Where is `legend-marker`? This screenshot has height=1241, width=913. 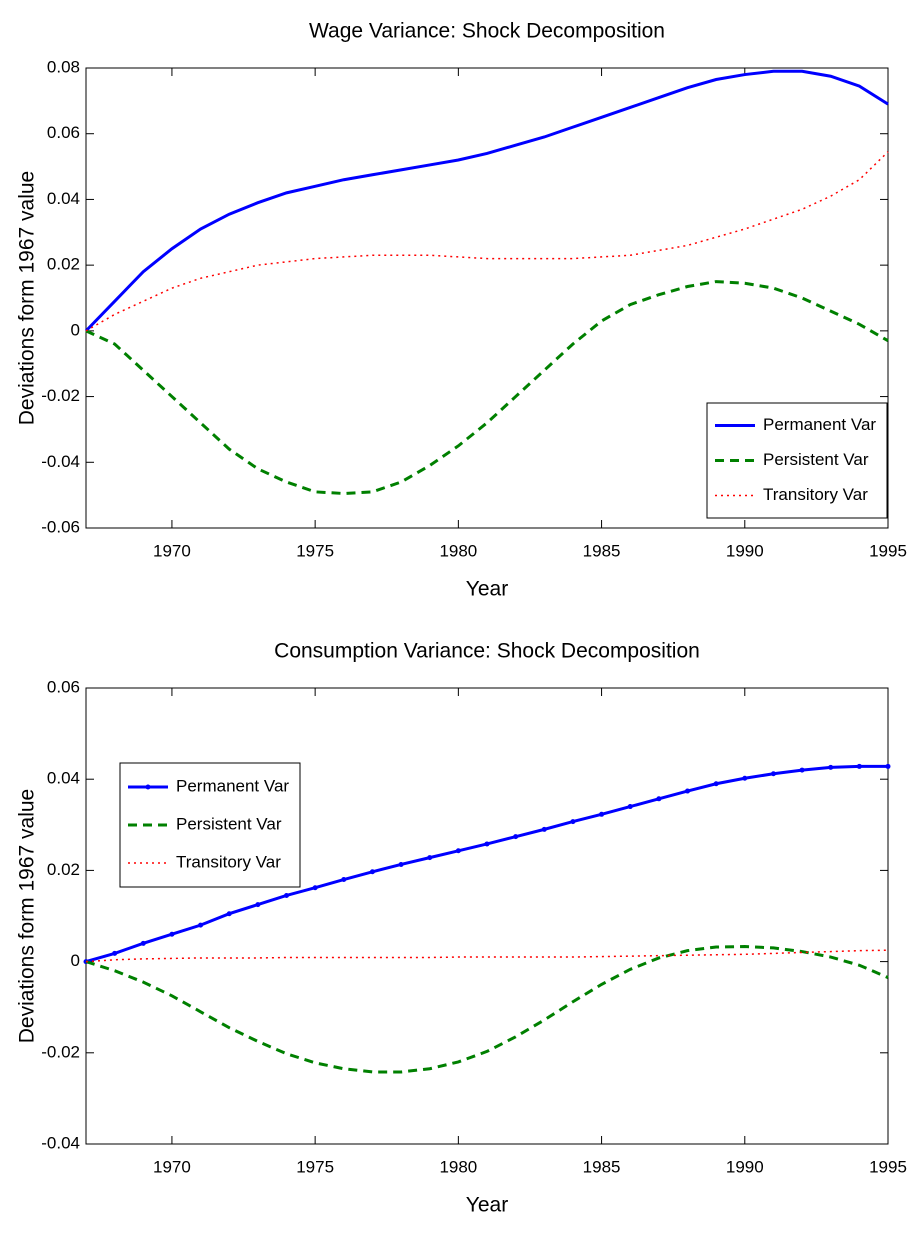 legend-marker is located at coordinates (148, 787).